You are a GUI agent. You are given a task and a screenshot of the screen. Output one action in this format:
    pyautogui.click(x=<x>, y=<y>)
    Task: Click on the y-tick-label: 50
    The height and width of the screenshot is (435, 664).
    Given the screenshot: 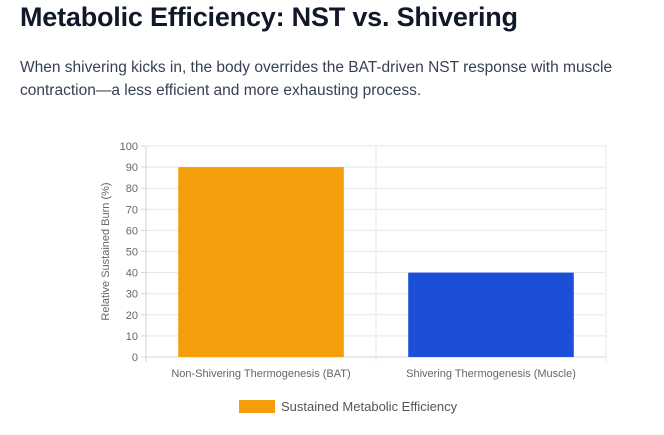 What is the action you would take?
    pyautogui.click(x=132, y=253)
    